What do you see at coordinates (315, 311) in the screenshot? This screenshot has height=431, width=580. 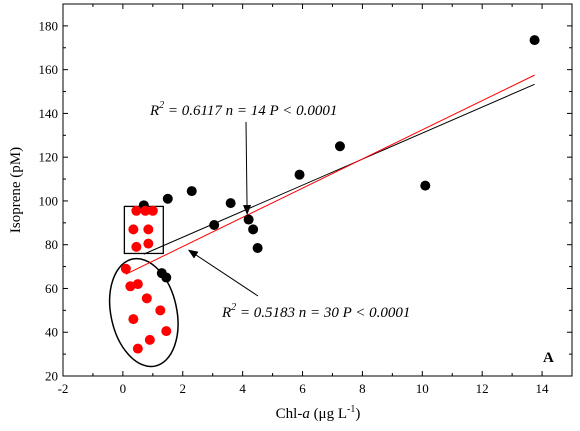 I see `annotation-label: R2 = 0.5183 n = 30 P < 0.0001` at bounding box center [315, 311].